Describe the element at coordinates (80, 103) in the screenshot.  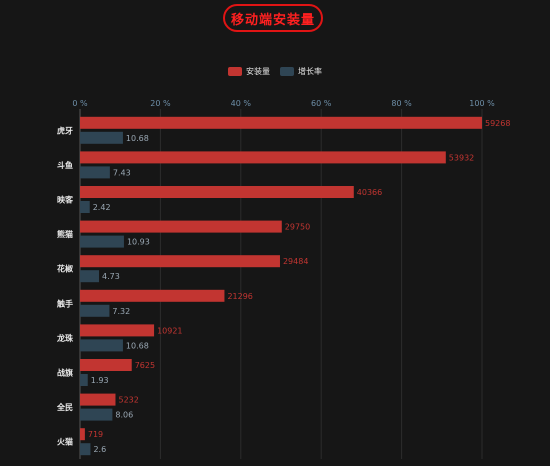
I see `x-tick-label: 0 %` at that location.